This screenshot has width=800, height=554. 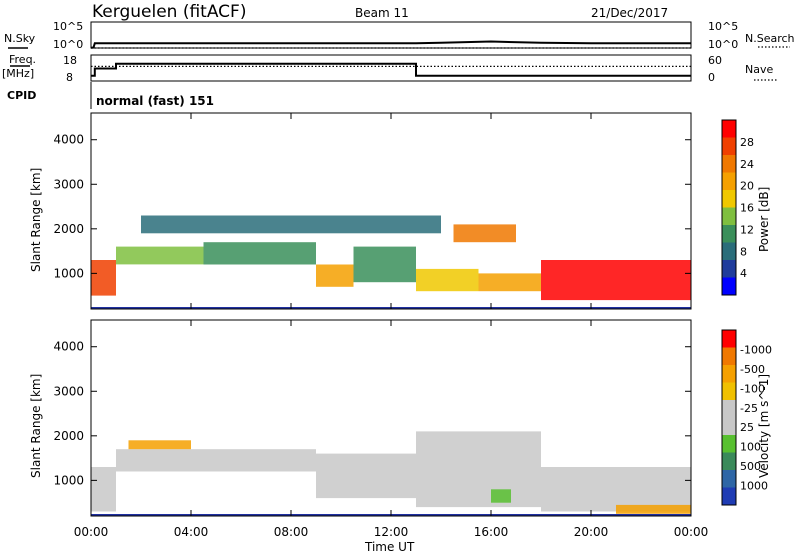 I want to click on power-colorbar: 4 8 12 16 20 24 28, so click(x=737, y=207).